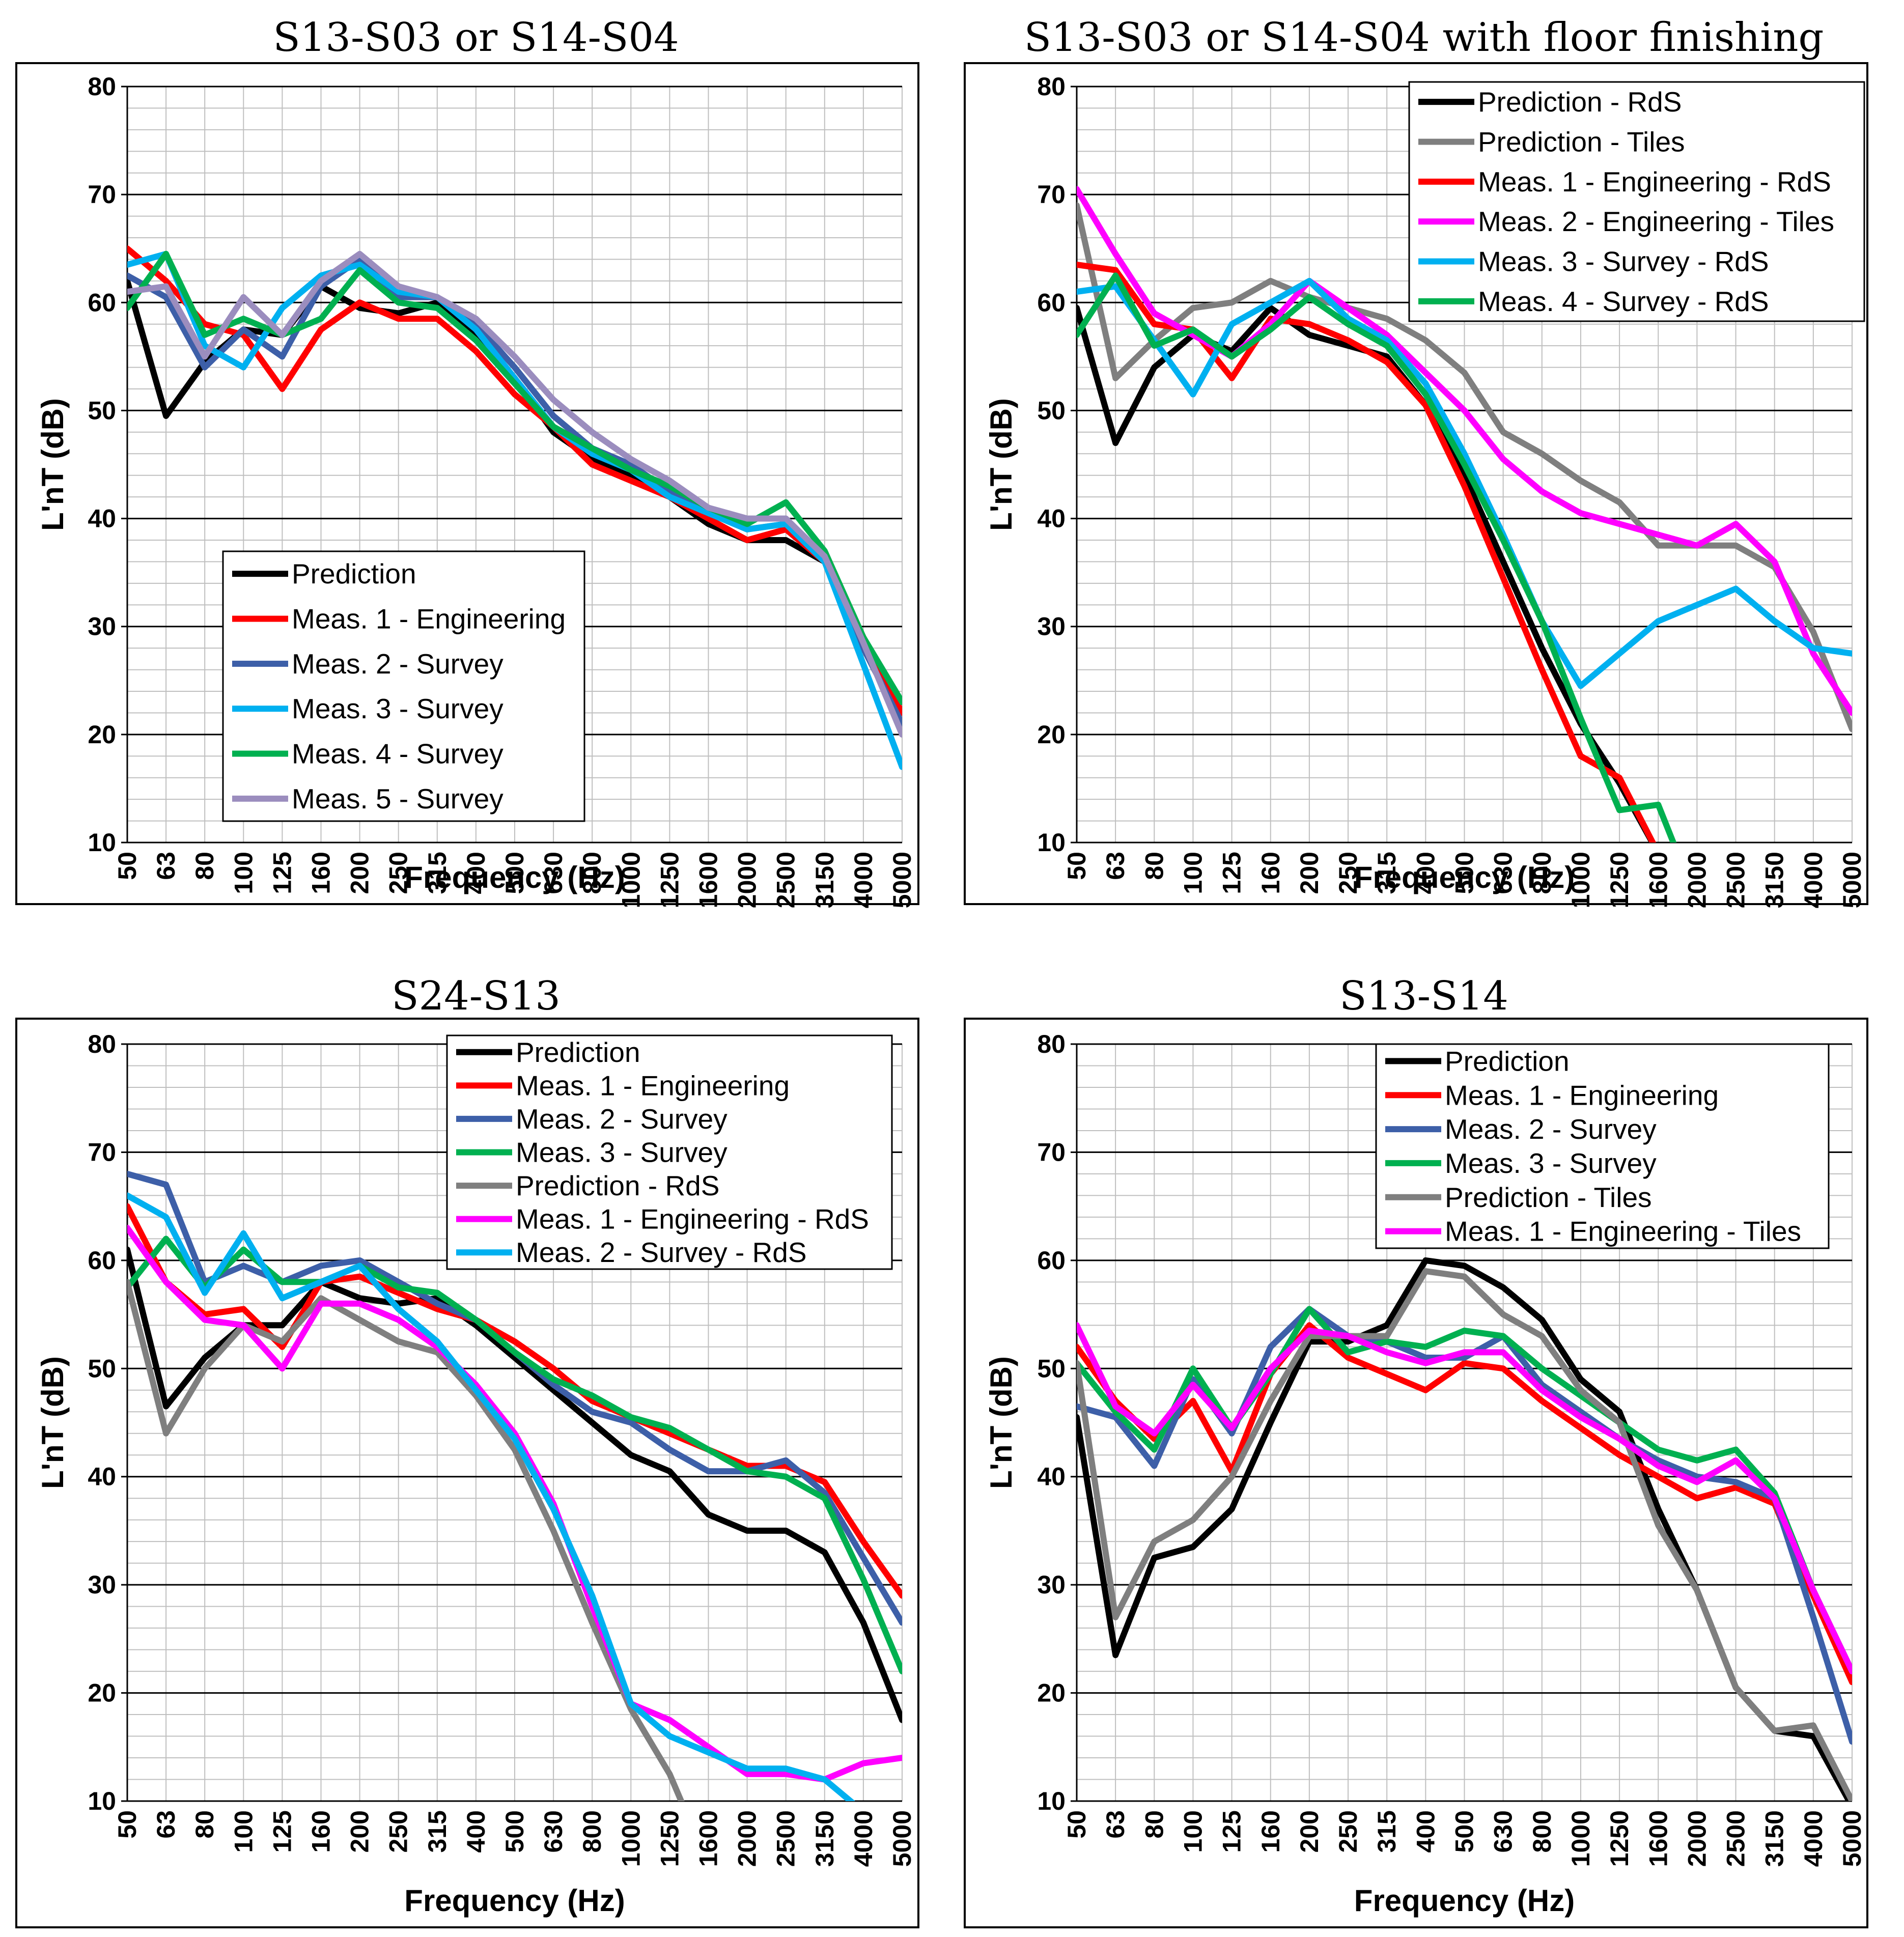  What do you see at coordinates (1115, 1824) in the screenshot?
I see `x-tick-label: 63` at bounding box center [1115, 1824].